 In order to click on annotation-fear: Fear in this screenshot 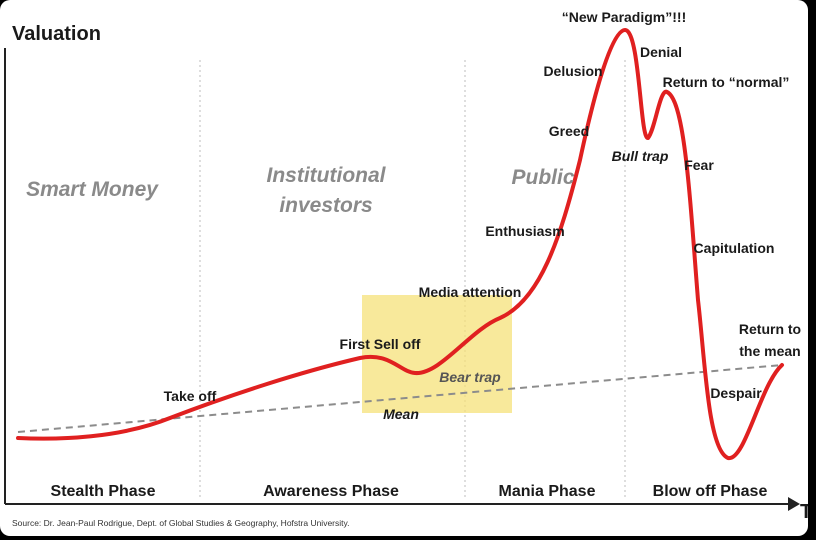, I will do `click(699, 165)`.